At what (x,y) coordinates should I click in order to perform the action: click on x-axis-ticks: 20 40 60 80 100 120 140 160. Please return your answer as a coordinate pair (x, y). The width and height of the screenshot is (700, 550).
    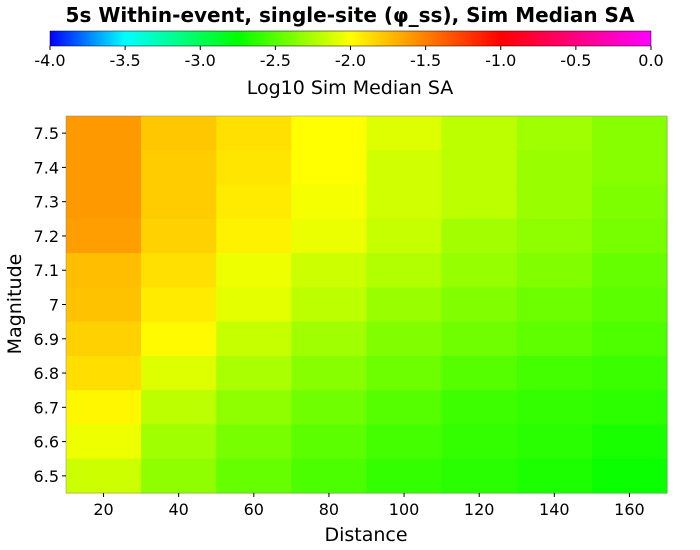
    Looking at the image, I should click on (369, 506).